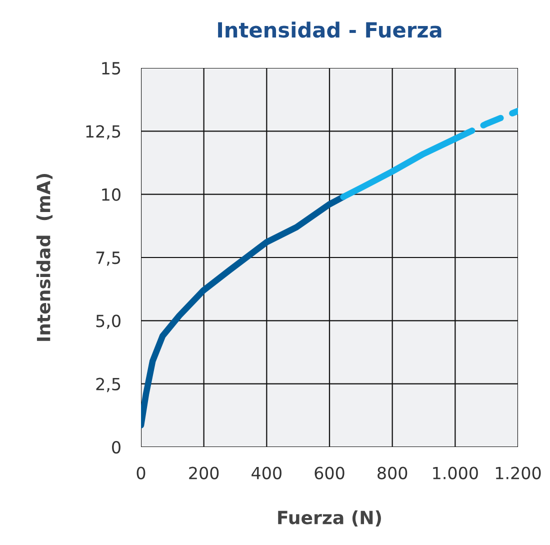 Image resolution: width=550 pixels, height=545 pixels. What do you see at coordinates (141, 473) in the screenshot?
I see `x-tick-label: 0` at bounding box center [141, 473].